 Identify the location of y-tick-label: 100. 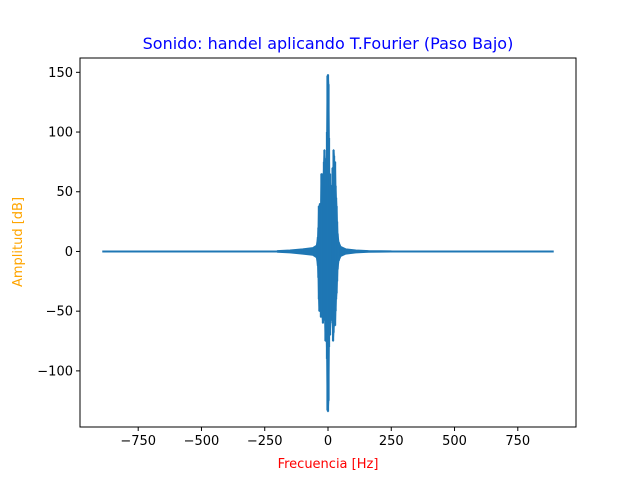
(60, 133).